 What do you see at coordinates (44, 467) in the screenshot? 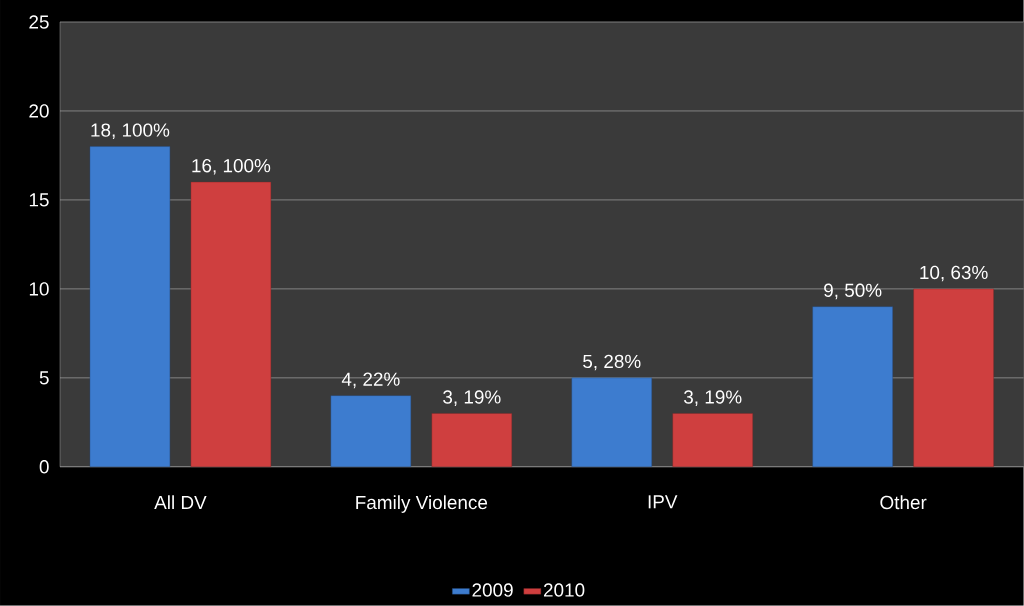
I see `y-tick-label: 0` at bounding box center [44, 467].